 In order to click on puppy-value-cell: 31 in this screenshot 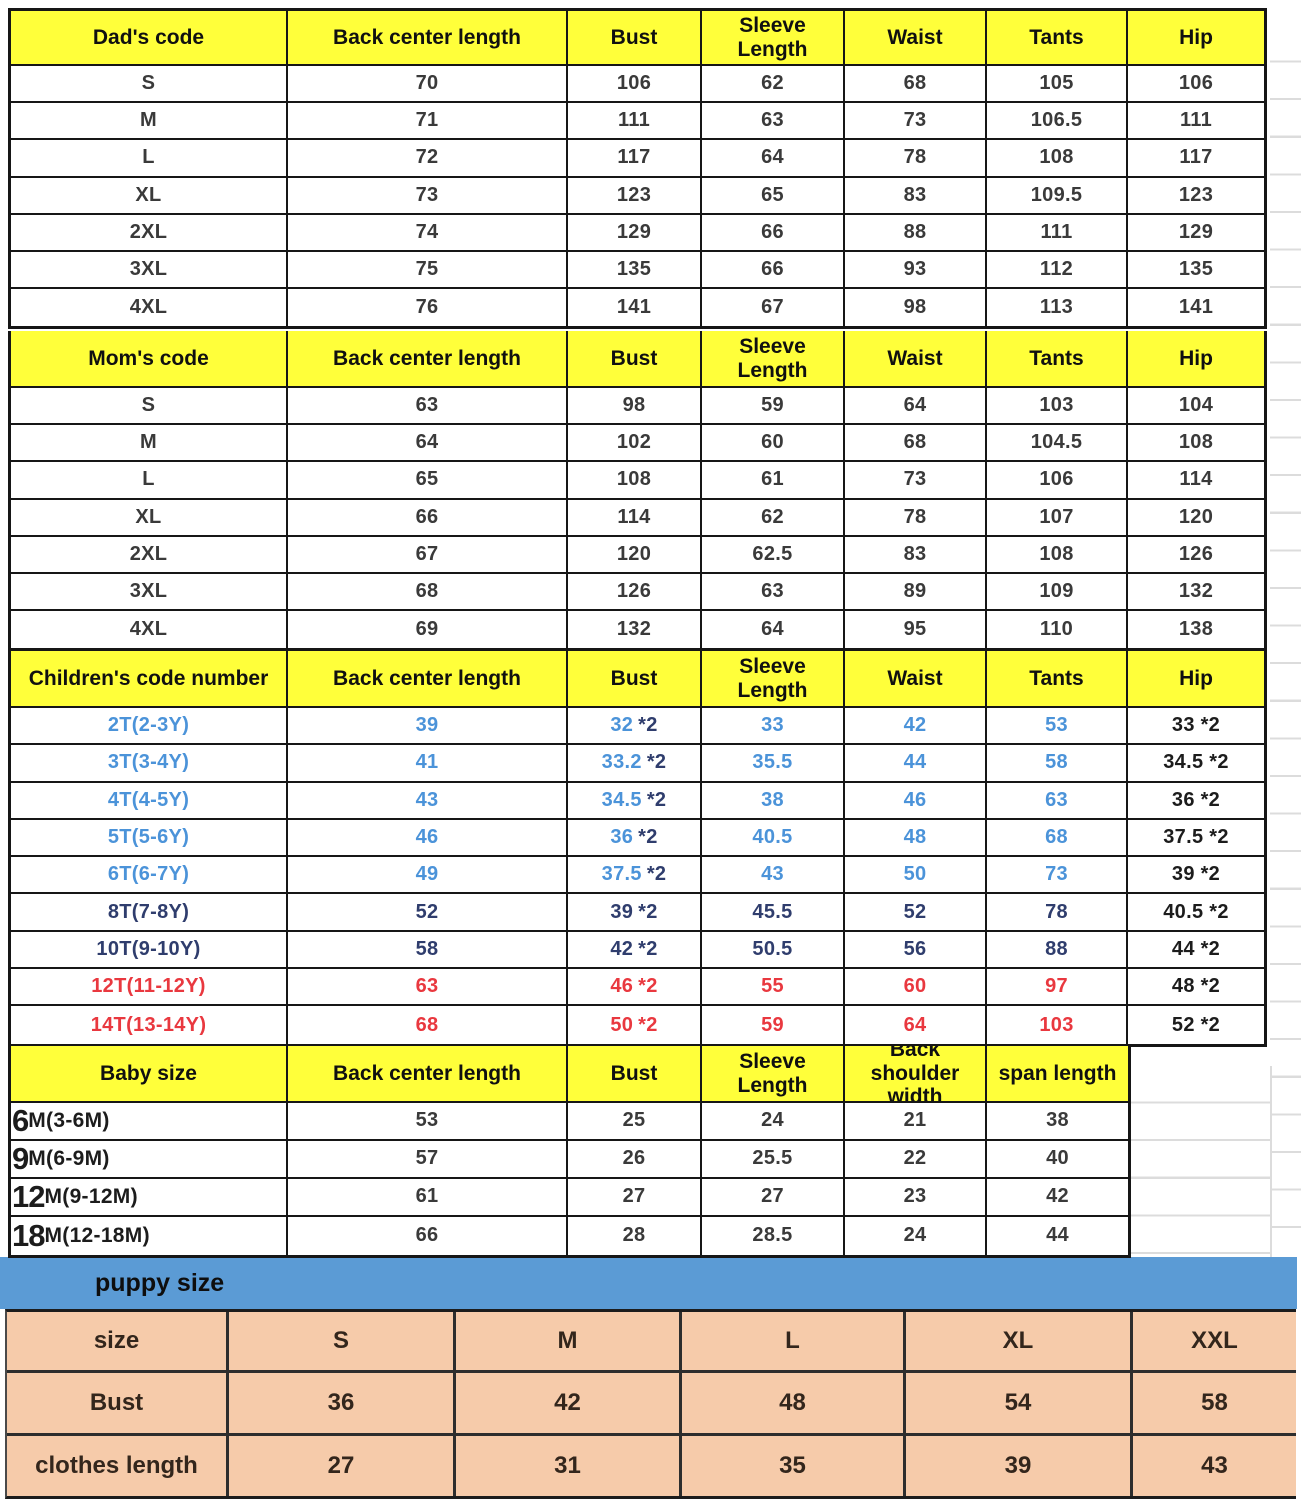, I will do `click(569, 1466)`.